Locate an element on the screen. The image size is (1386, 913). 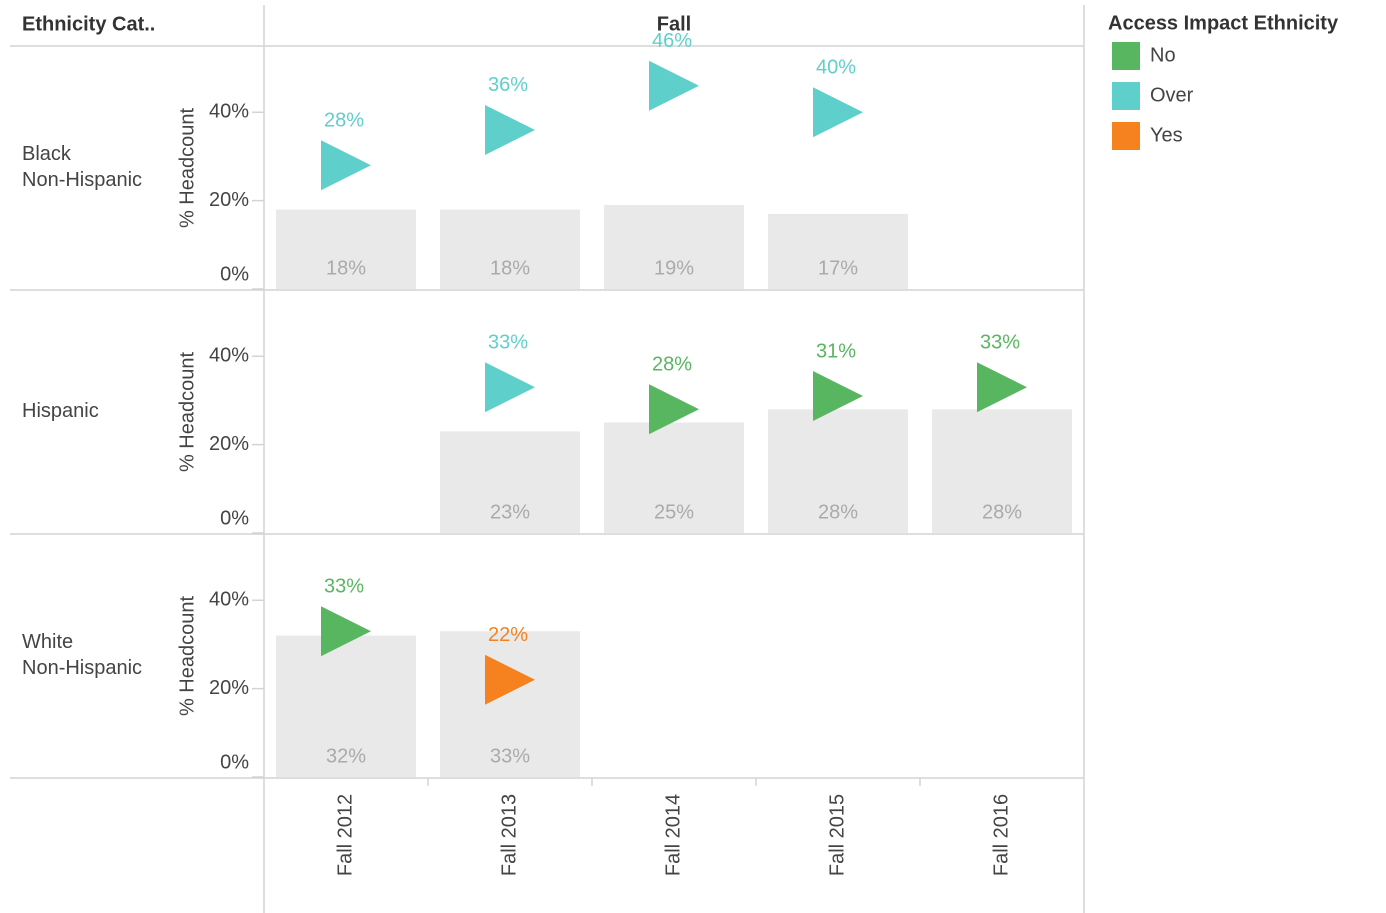
row-label-line: White is located at coordinates (47, 642).